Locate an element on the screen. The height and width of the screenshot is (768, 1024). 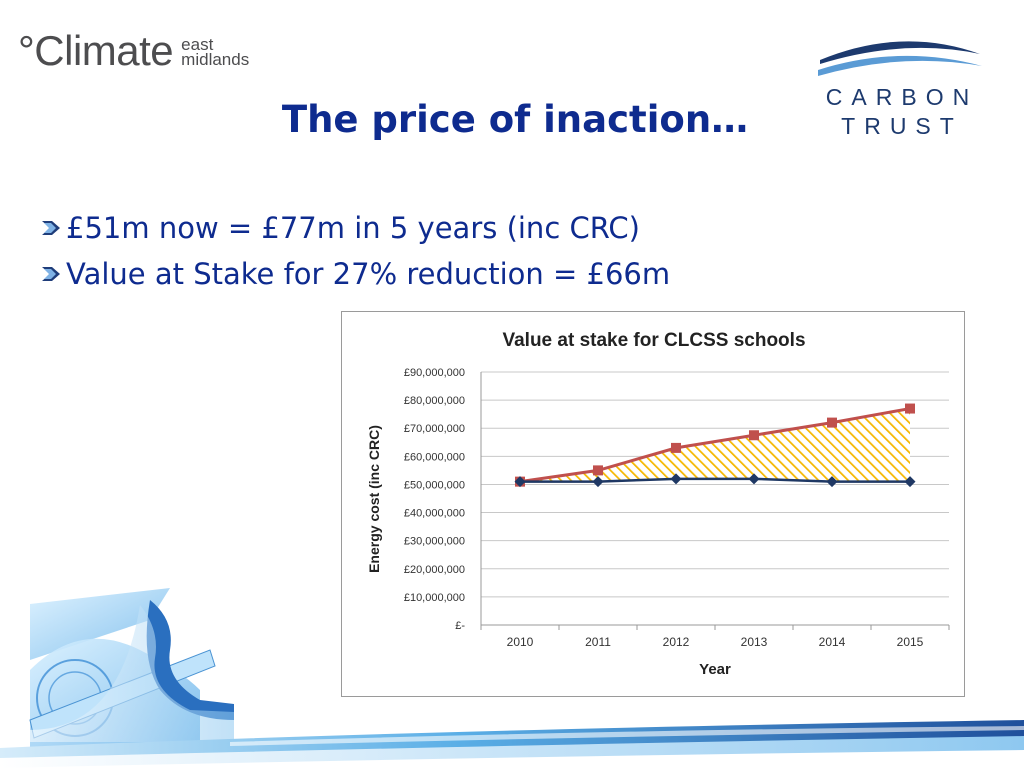
climate-logo-sub-line2: midlands is located at coordinates (215, 59).